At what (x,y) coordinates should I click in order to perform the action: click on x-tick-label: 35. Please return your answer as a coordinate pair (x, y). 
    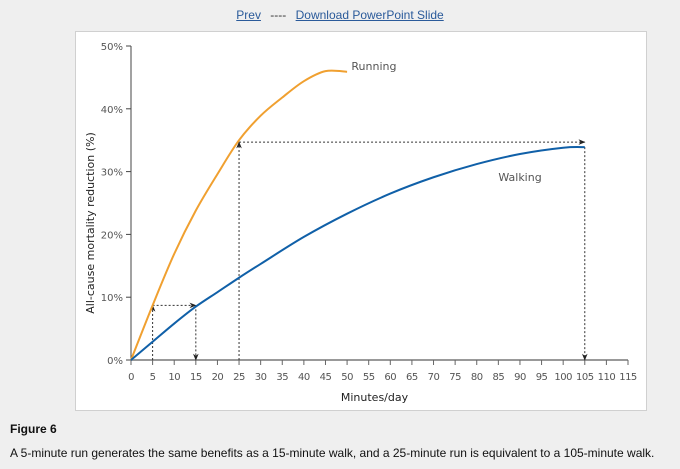
    Looking at the image, I should click on (282, 377).